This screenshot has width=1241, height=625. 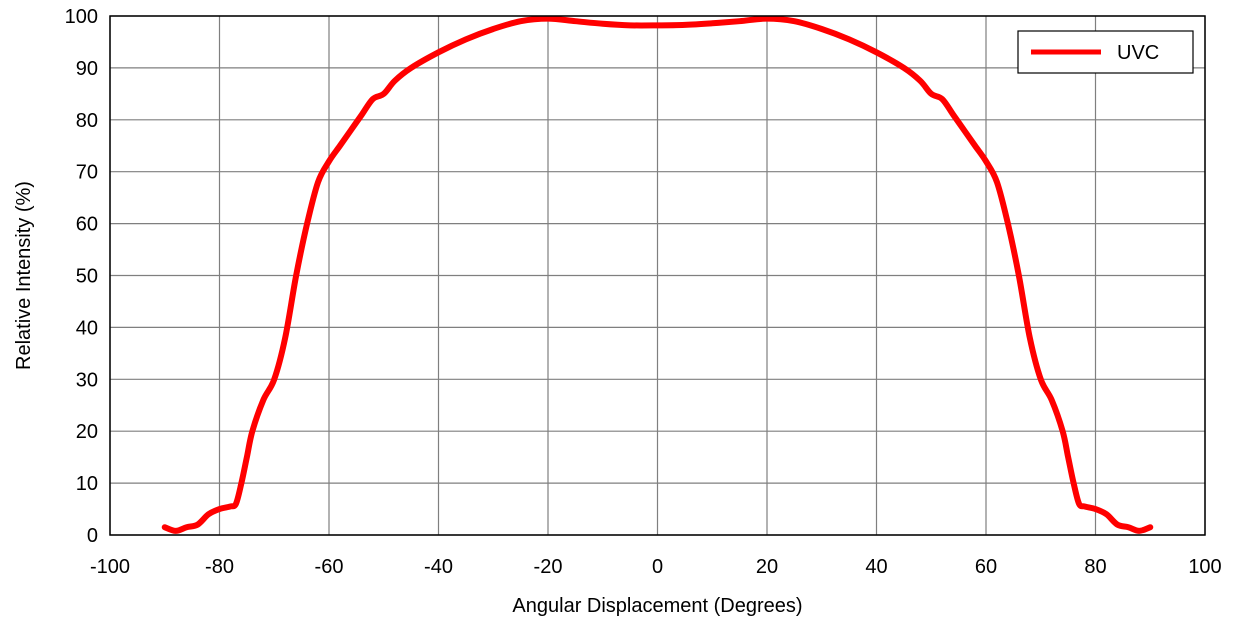 I want to click on x-tick-label: -60, so click(x=329, y=567).